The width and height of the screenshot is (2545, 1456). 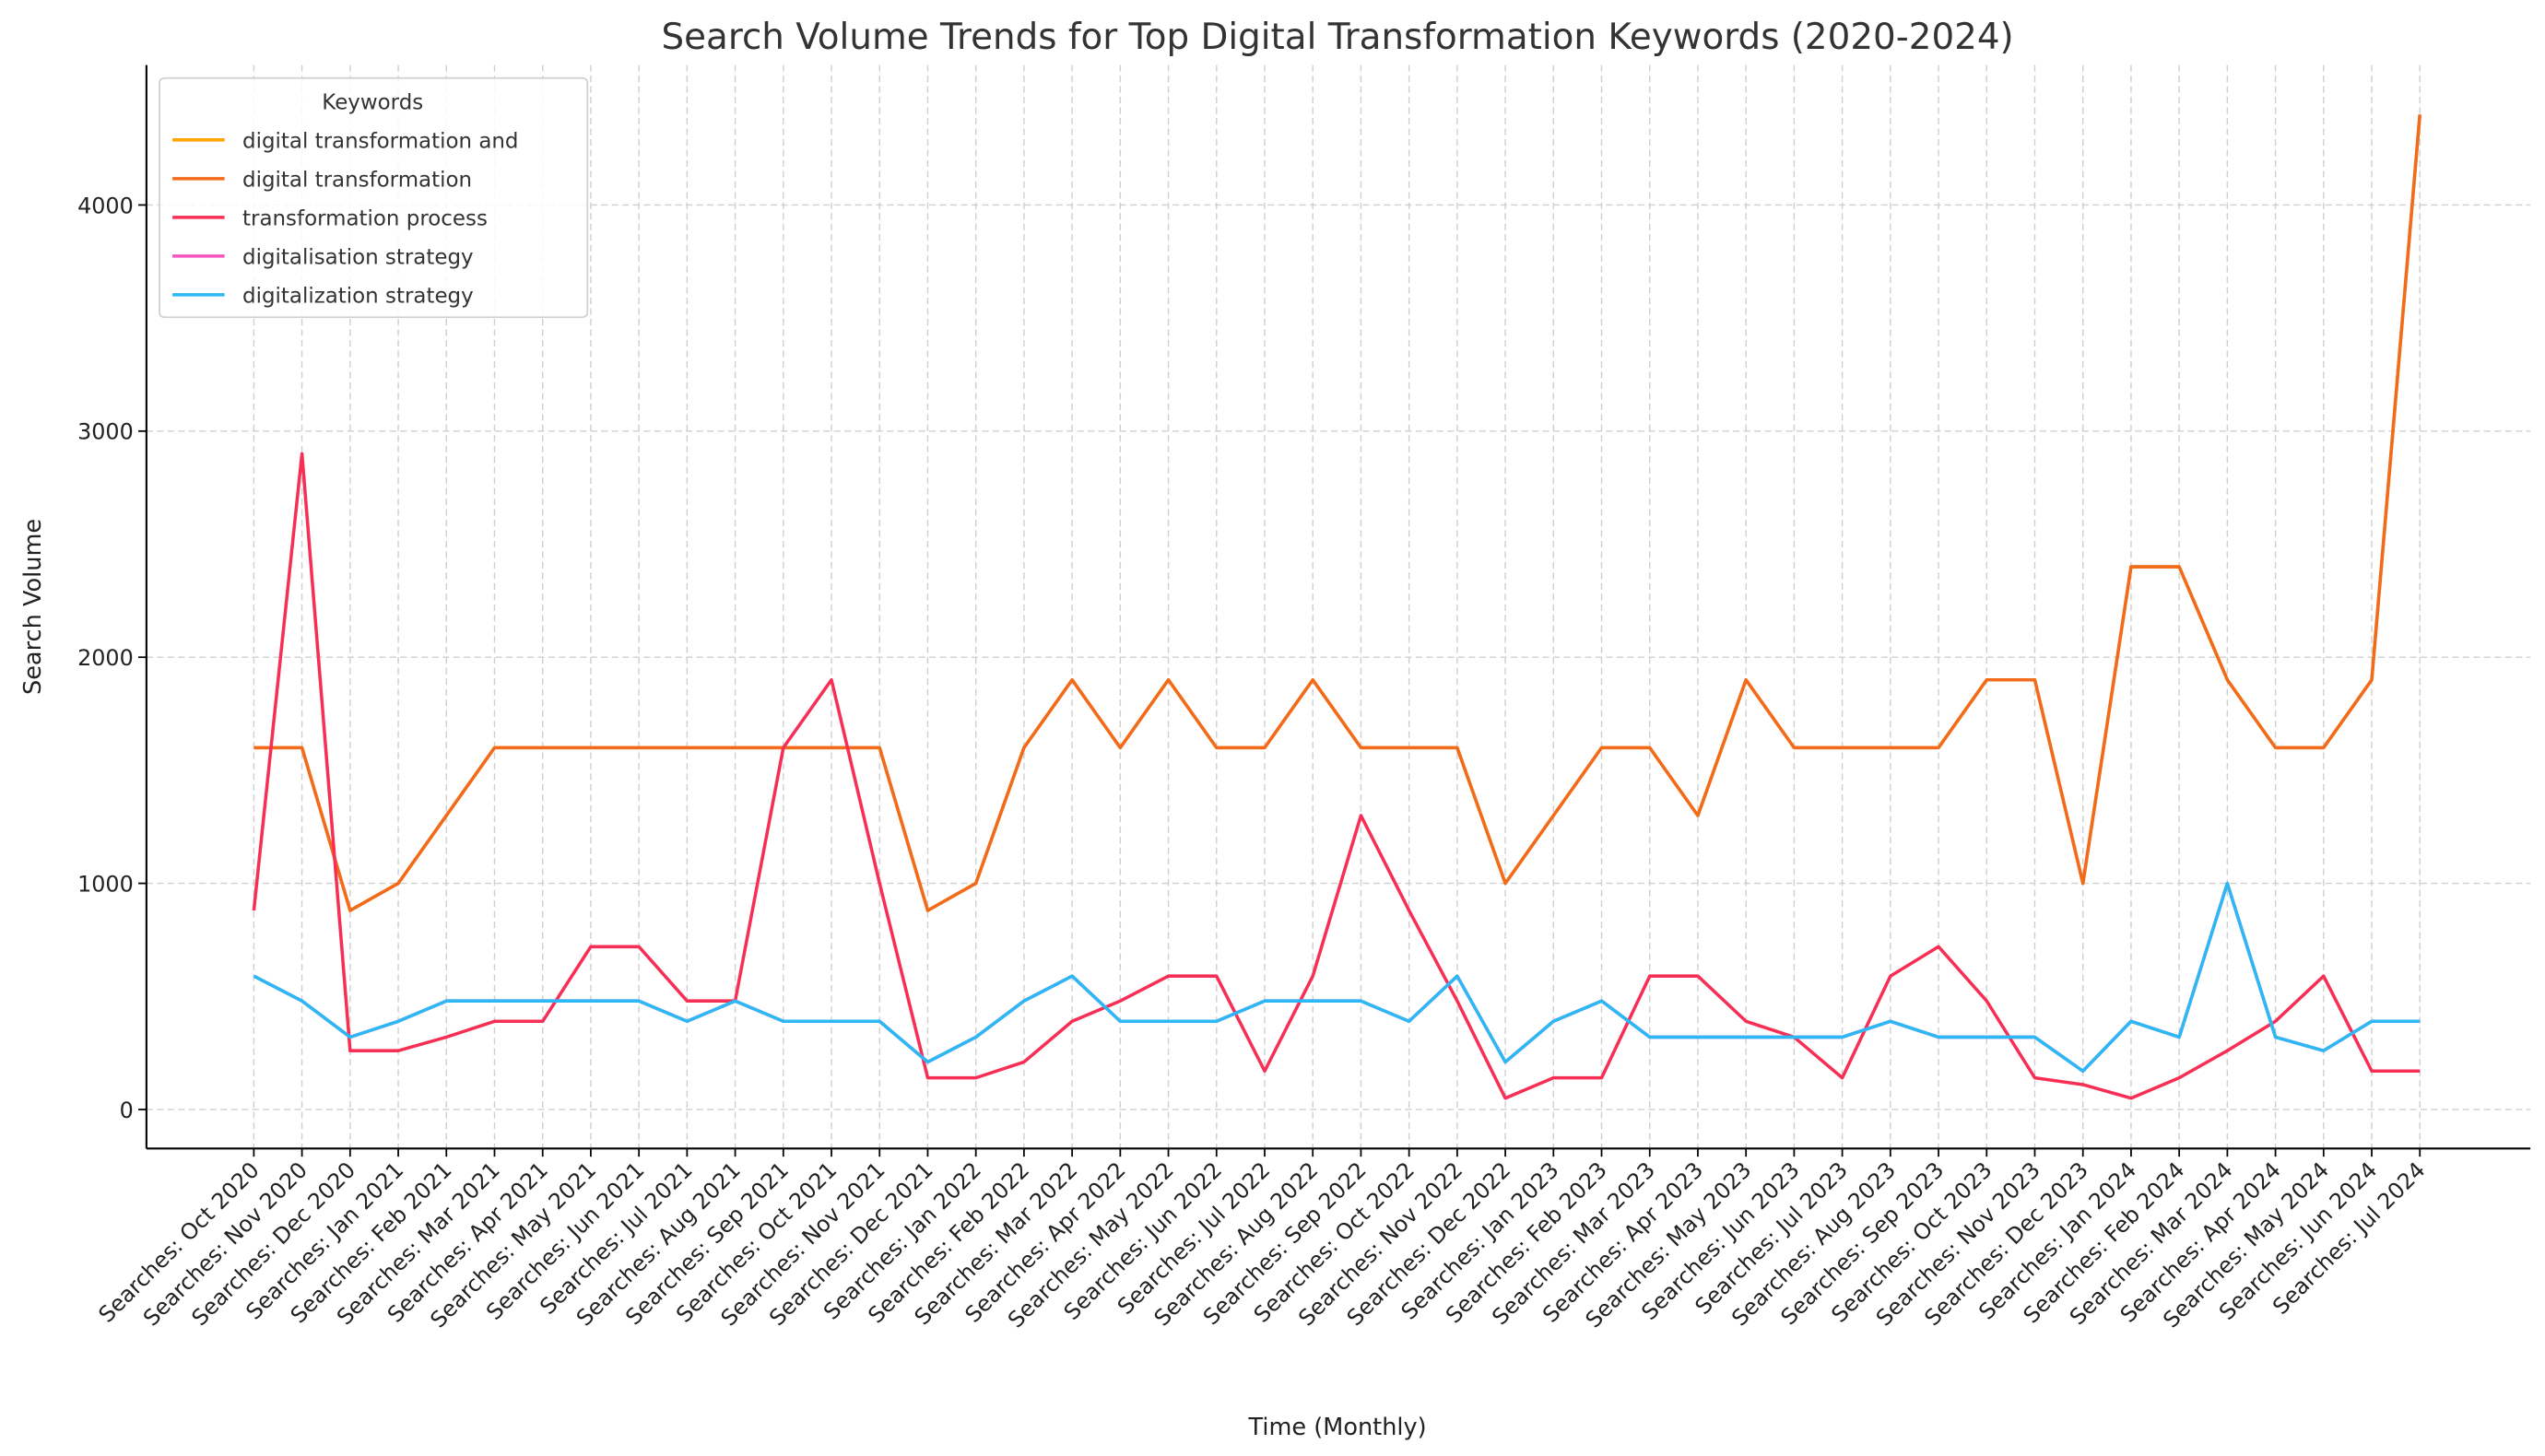 I want to click on y-tick-label: 3000, so click(x=105, y=432).